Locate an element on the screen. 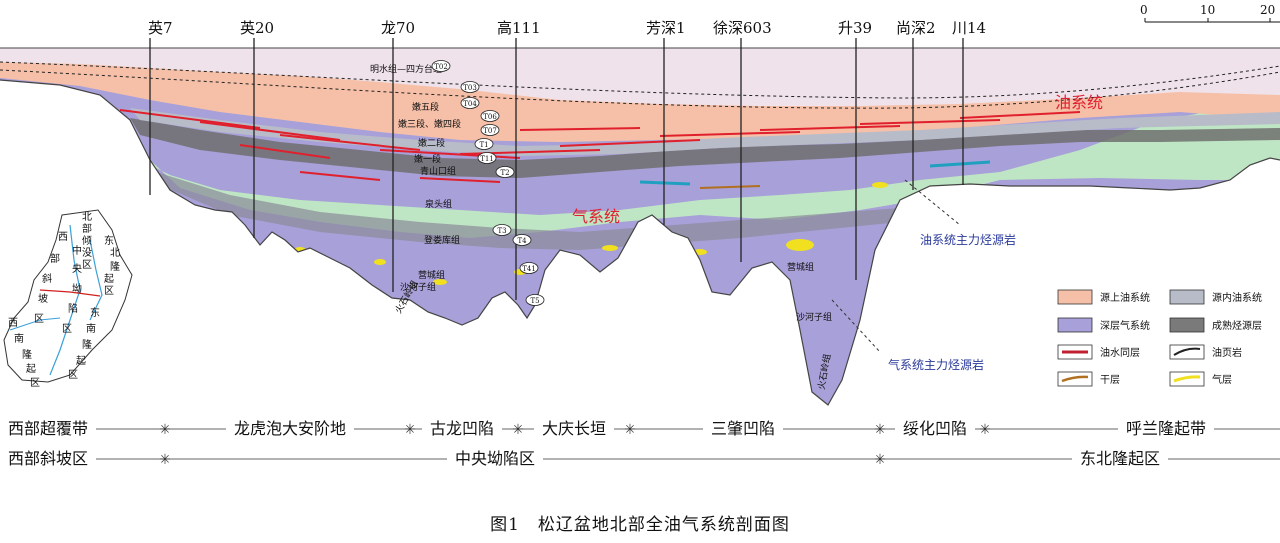 The width and height of the screenshot is (1280, 543). zones-row-2: ✳ ✳ 西部斜坡区 中央坳陷区 东北隆起区 is located at coordinates (640, 459).